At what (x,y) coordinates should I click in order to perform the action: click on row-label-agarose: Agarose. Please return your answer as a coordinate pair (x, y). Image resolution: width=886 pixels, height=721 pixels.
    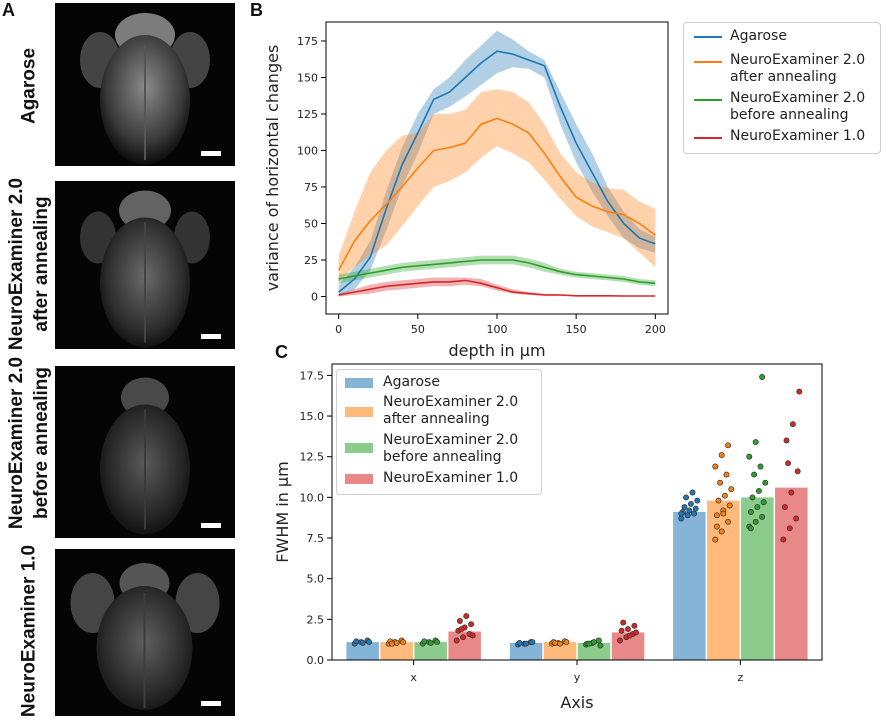
    Looking at the image, I should click on (29, 86).